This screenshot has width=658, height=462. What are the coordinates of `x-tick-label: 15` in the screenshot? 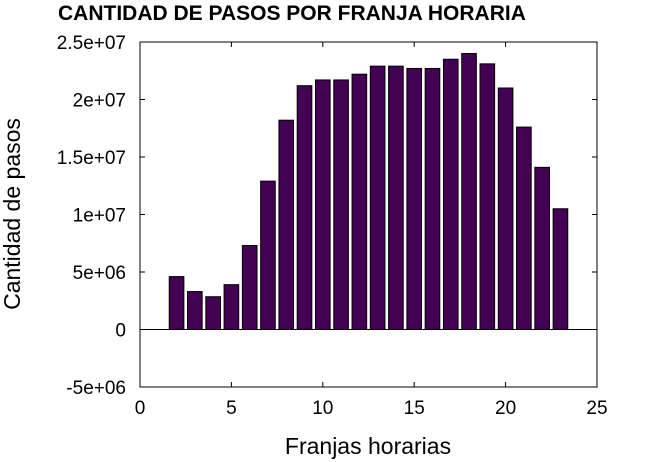 It's located at (414, 408).